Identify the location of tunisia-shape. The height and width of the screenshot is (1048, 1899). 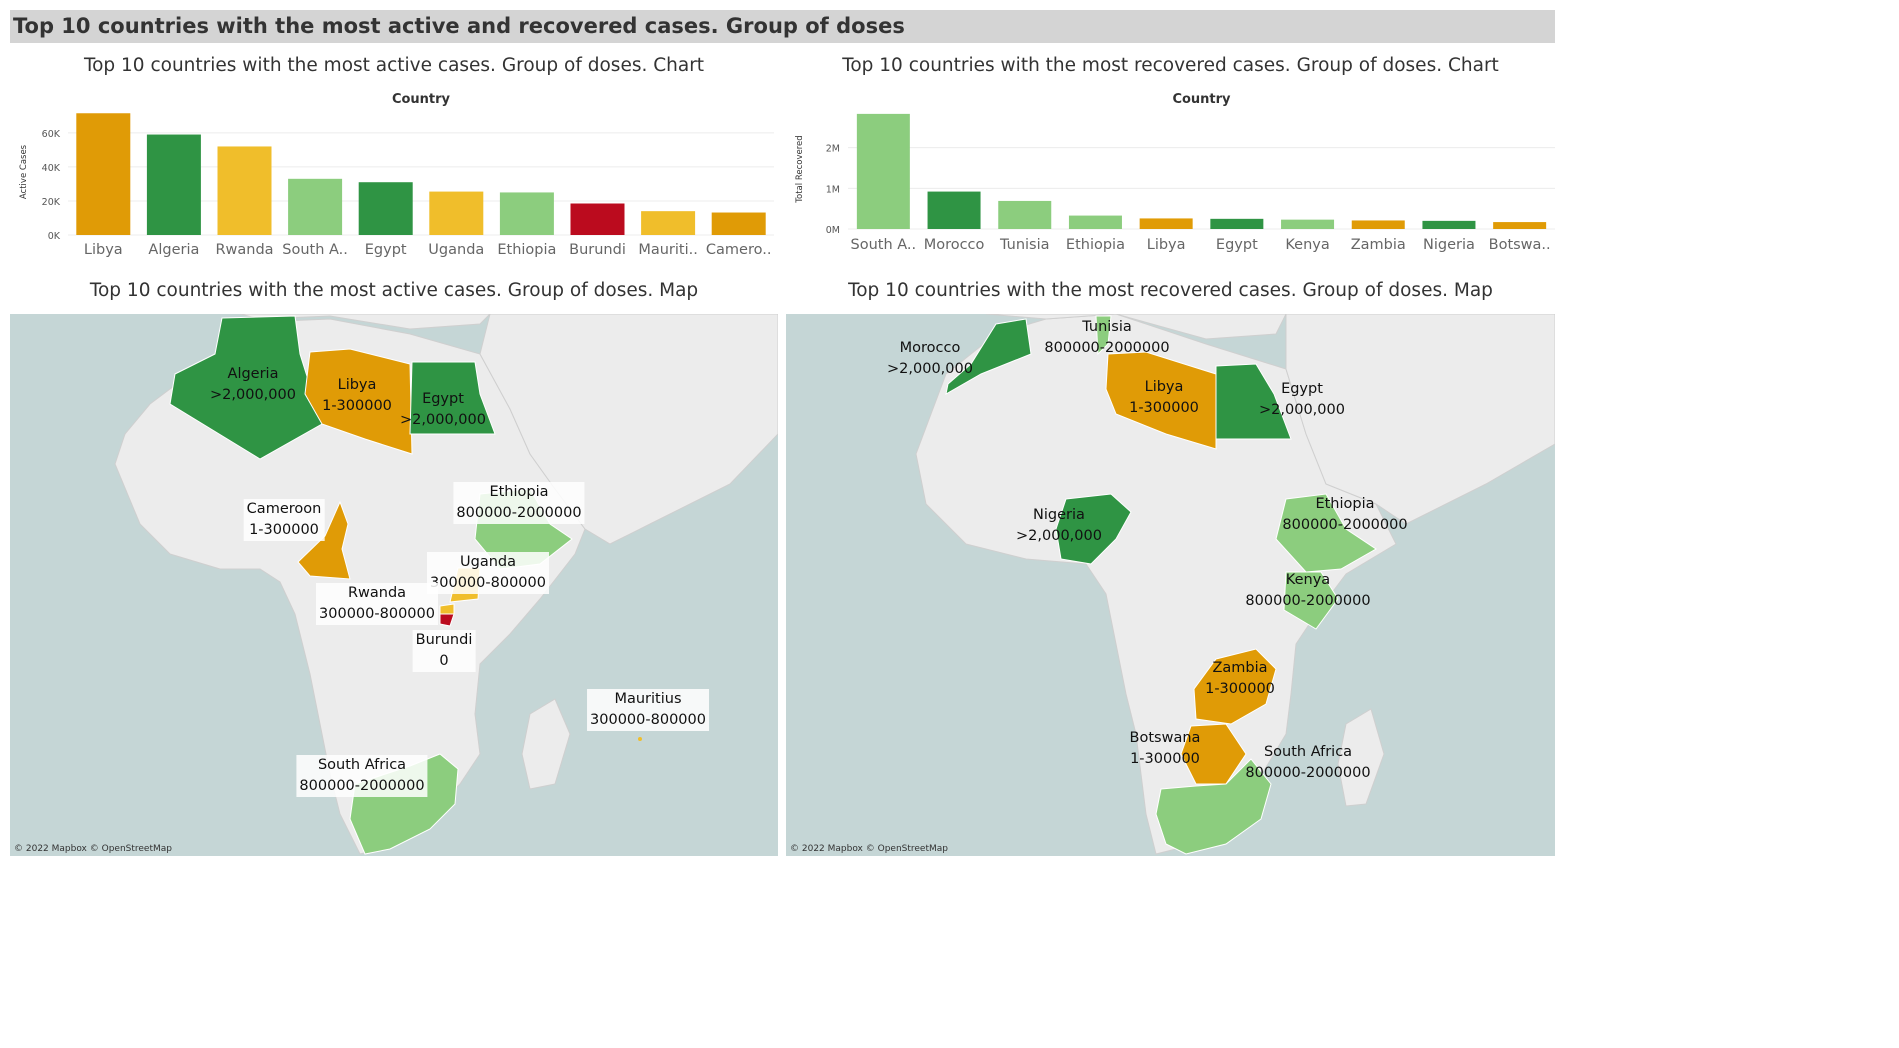
(1103, 335).